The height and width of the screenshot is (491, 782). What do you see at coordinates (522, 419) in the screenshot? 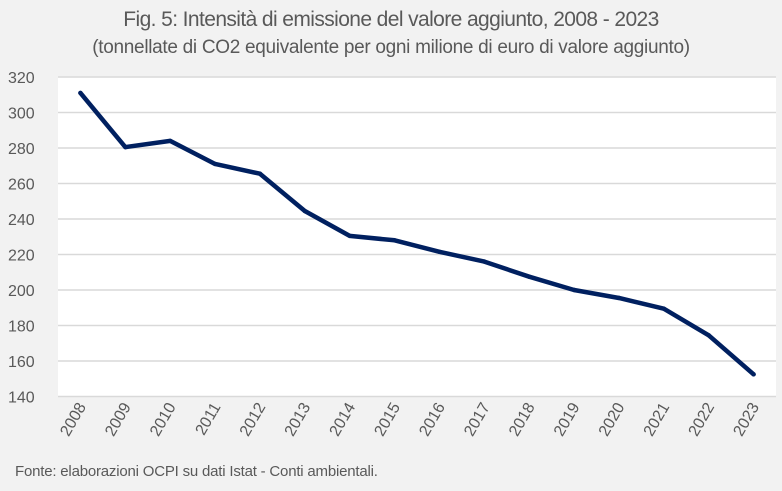
I see `x-tick-label: 2018` at bounding box center [522, 419].